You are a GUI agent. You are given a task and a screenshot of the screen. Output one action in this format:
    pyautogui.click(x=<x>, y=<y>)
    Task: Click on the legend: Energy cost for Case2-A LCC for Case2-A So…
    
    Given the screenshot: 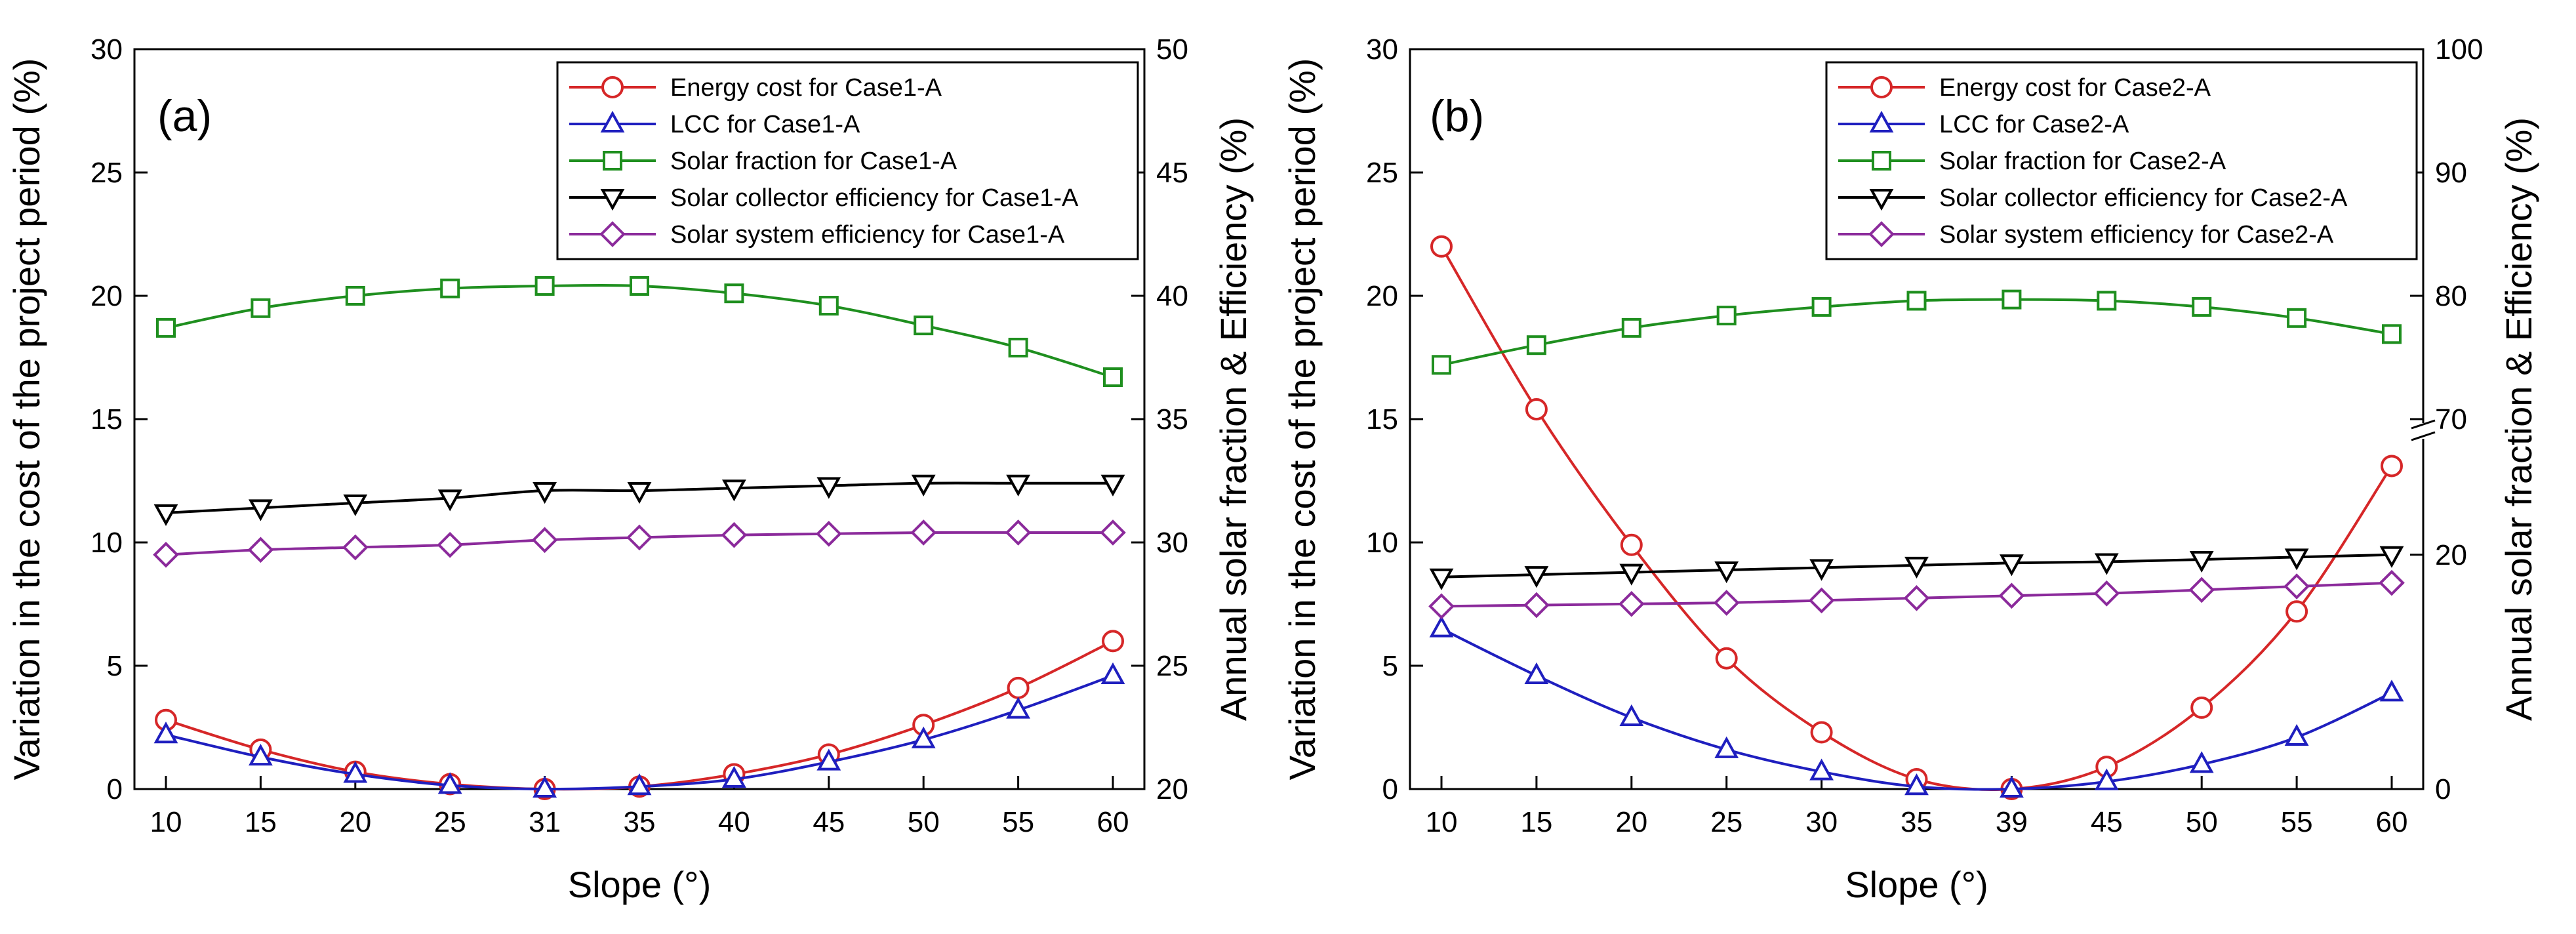 What is the action you would take?
    pyautogui.click(x=2121, y=160)
    